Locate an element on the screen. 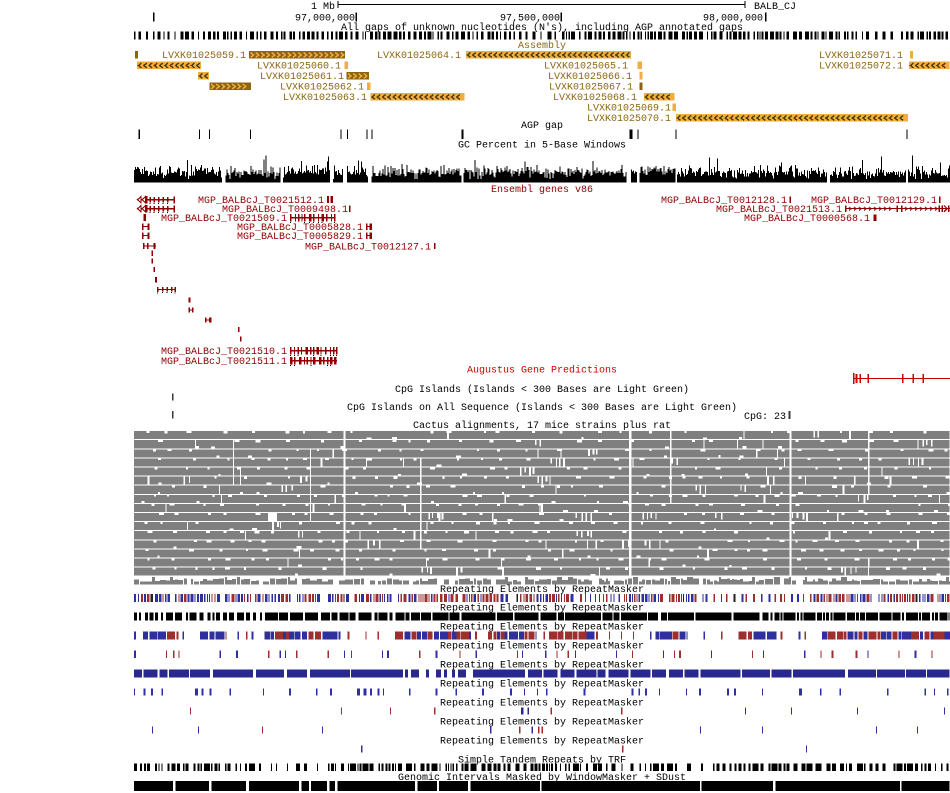 Image resolution: width=950 pixels, height=793 pixels. svg-text: LVXK01025064.1 is located at coordinates (419, 56).